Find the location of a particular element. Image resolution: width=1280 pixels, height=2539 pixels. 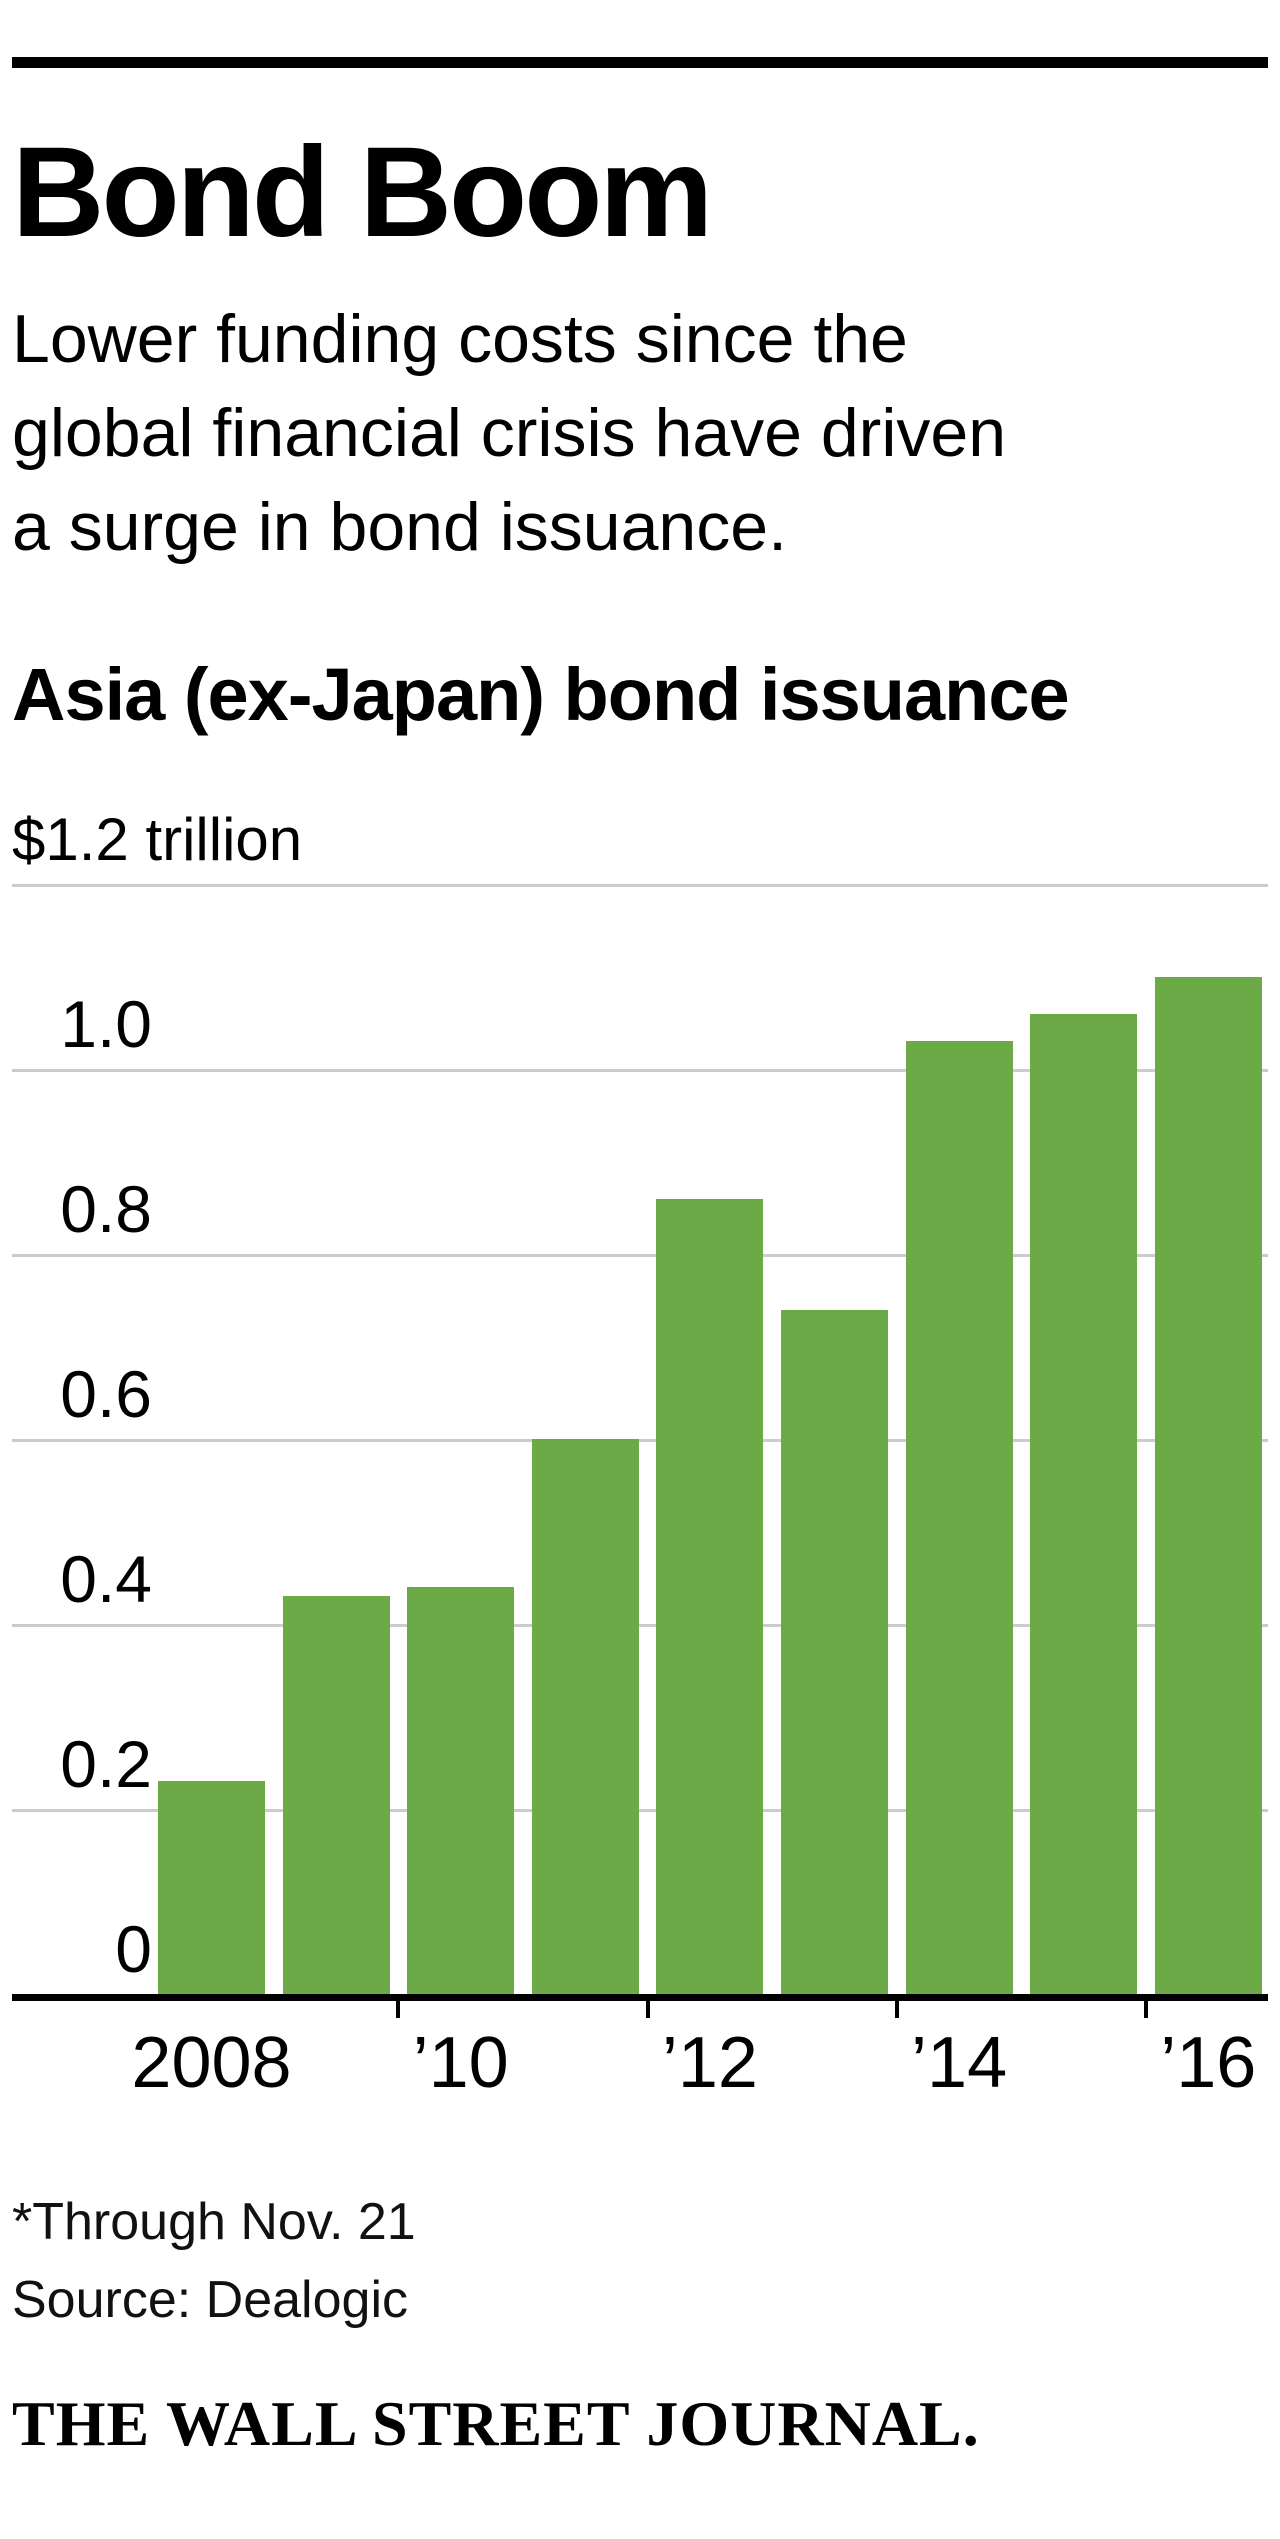

top-rule is located at coordinates (640, 62).